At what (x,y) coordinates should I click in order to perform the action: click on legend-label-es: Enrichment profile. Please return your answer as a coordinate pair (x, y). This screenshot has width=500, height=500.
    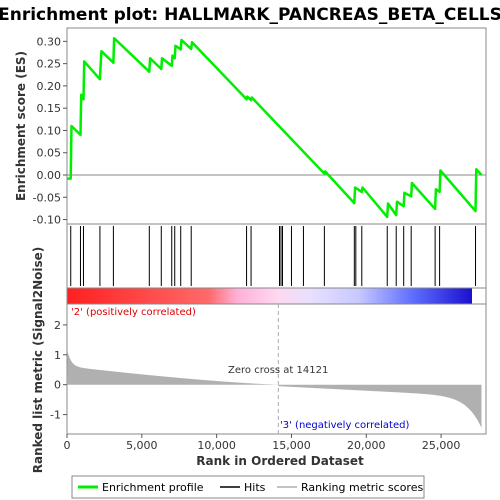
    Looking at the image, I should click on (153, 487).